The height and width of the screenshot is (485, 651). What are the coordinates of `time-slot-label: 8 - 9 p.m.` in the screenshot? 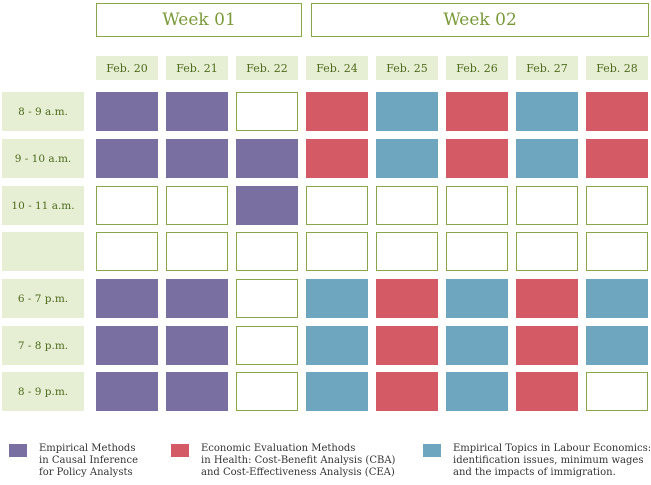 It's located at (43, 391).